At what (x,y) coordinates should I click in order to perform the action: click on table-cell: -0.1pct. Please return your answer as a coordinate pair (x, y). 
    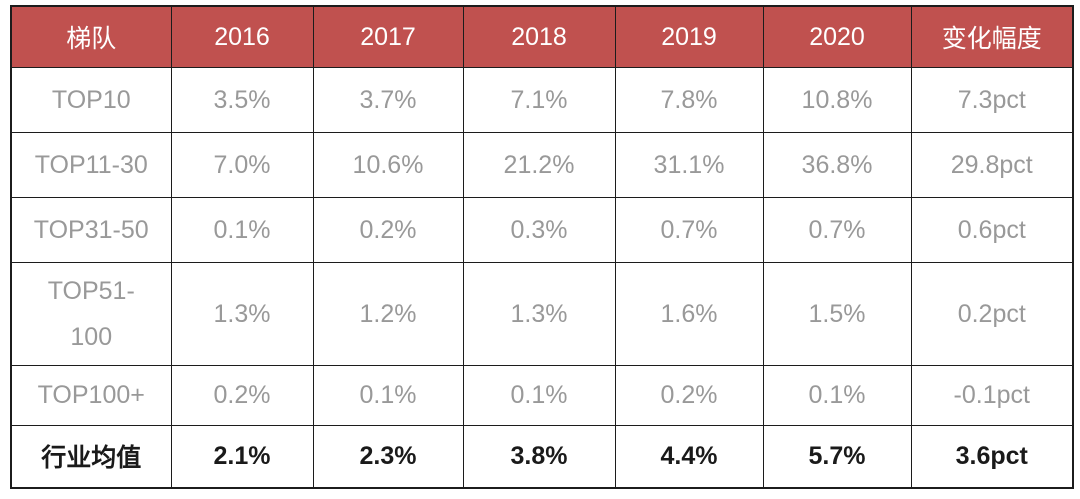
    Looking at the image, I should click on (992, 395).